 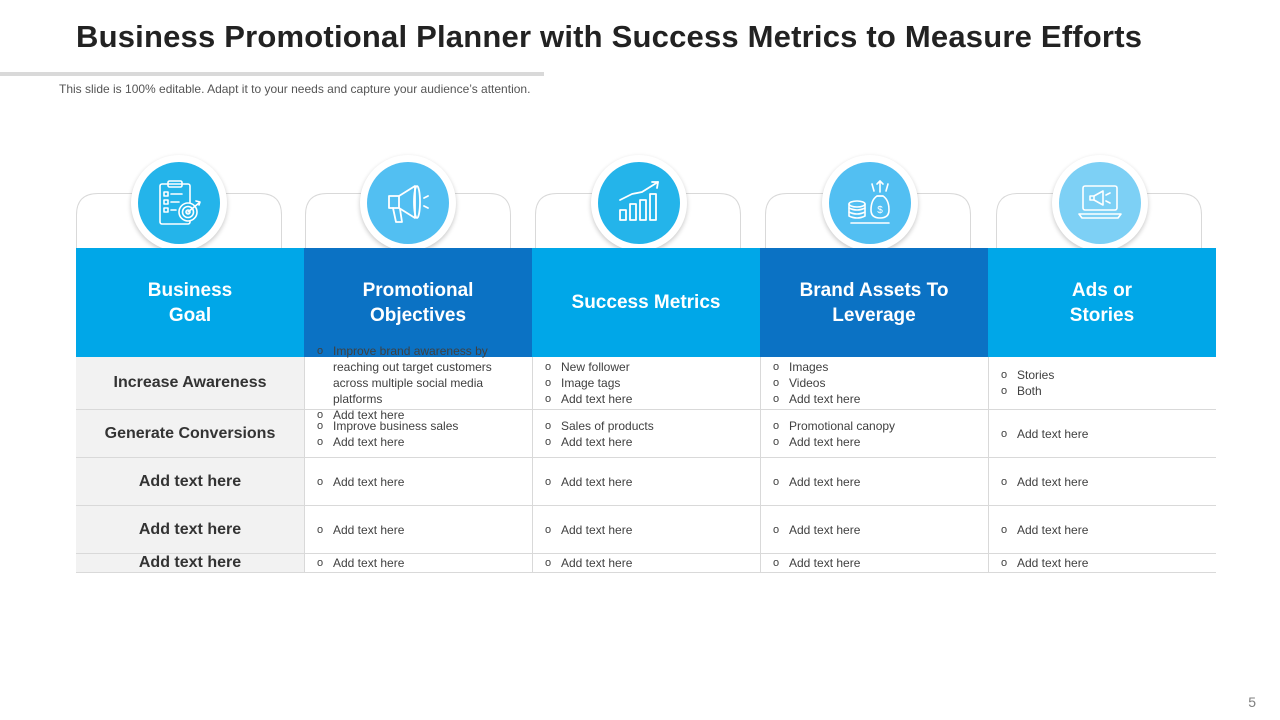 What do you see at coordinates (599, 425) in the screenshot?
I see `list-item: o Sales of products` at bounding box center [599, 425].